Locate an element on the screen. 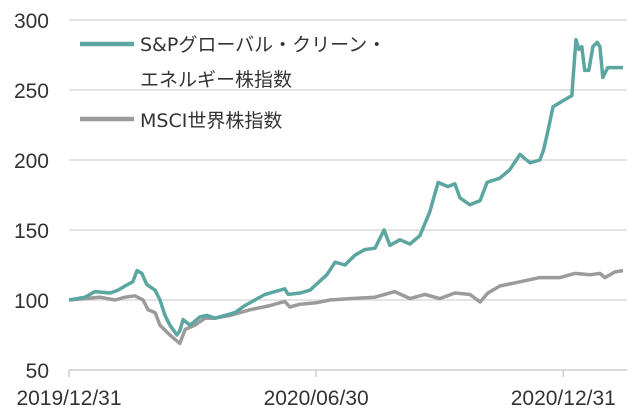  y-tick-label: 150 is located at coordinates (31, 231).